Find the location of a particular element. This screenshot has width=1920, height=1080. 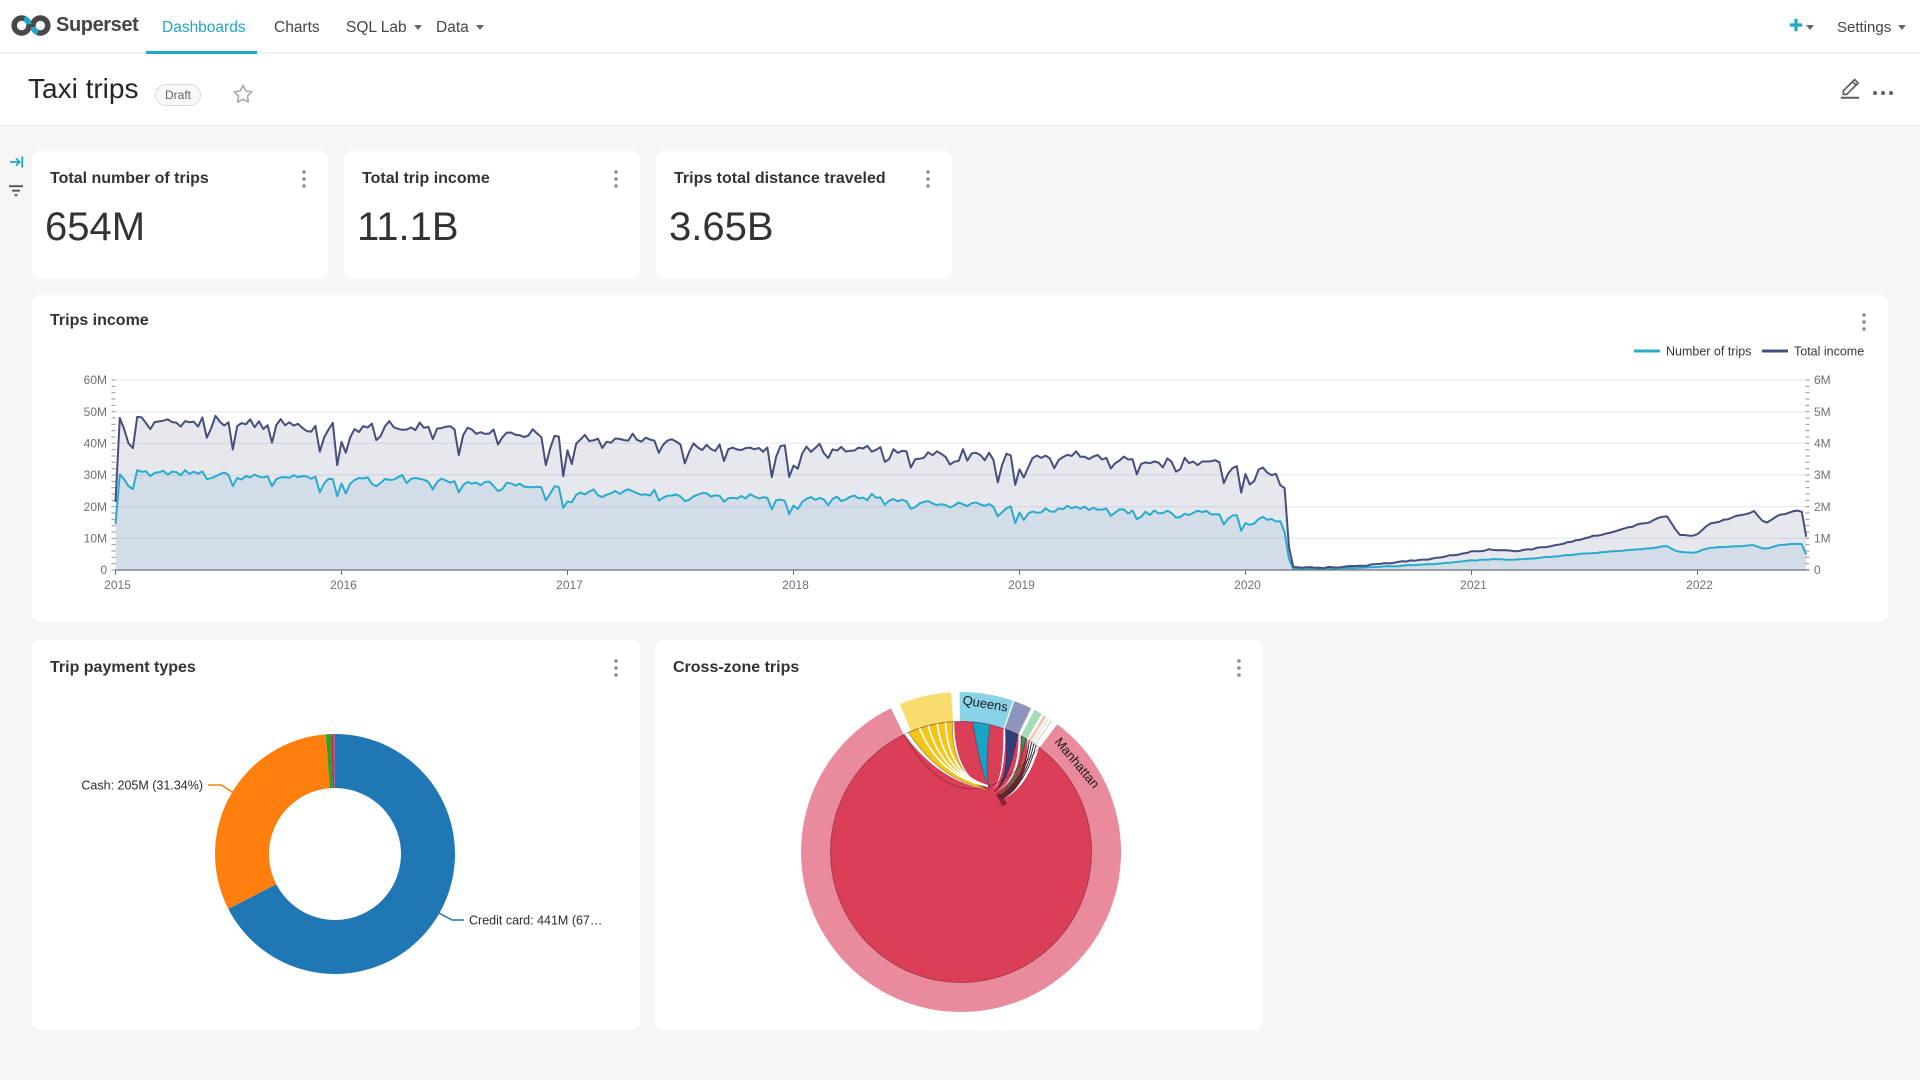

svg-text: 40M is located at coordinates (95, 444).